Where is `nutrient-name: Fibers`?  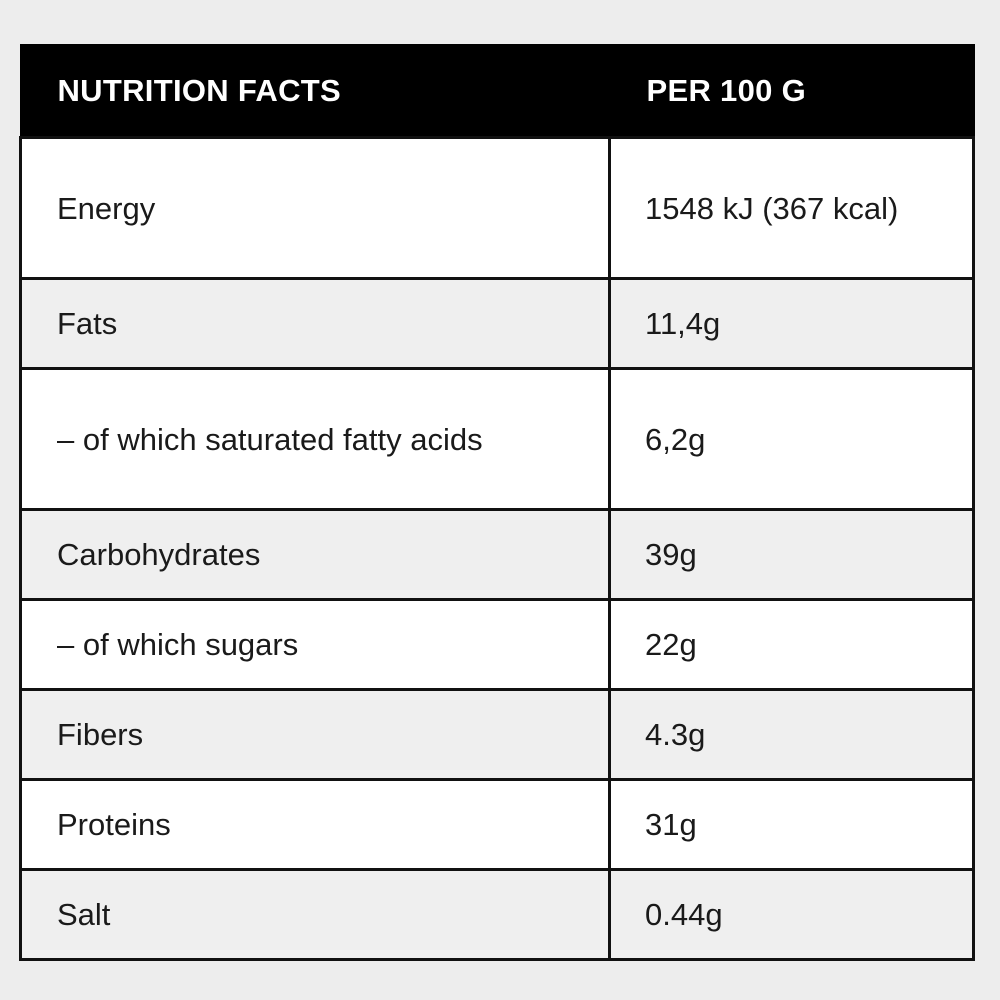 nutrient-name: Fibers is located at coordinates (315, 734).